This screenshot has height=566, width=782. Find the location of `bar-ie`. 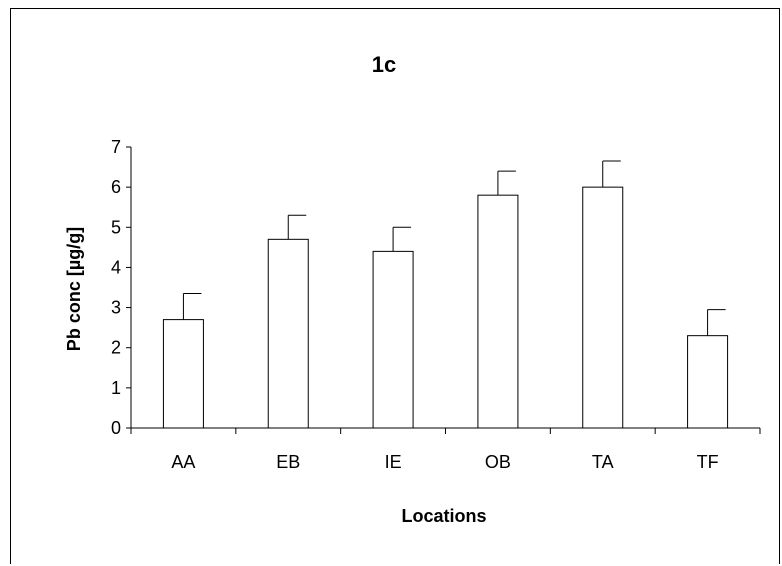

bar-ie is located at coordinates (393, 339).